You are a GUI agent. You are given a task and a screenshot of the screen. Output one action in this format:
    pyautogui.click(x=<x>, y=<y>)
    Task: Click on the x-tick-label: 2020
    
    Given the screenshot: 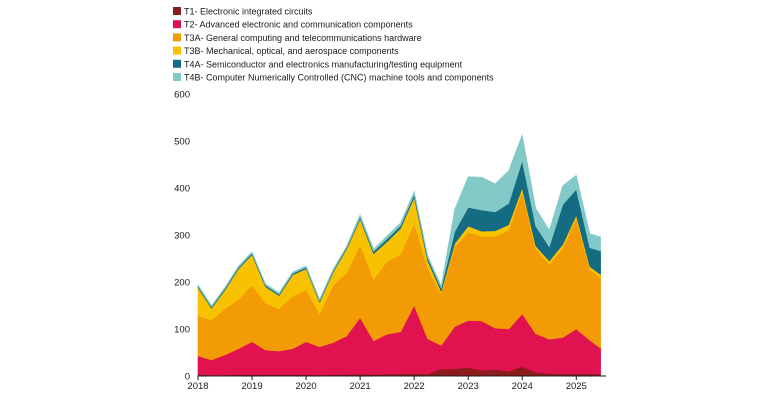 What is the action you would take?
    pyautogui.click(x=306, y=386)
    